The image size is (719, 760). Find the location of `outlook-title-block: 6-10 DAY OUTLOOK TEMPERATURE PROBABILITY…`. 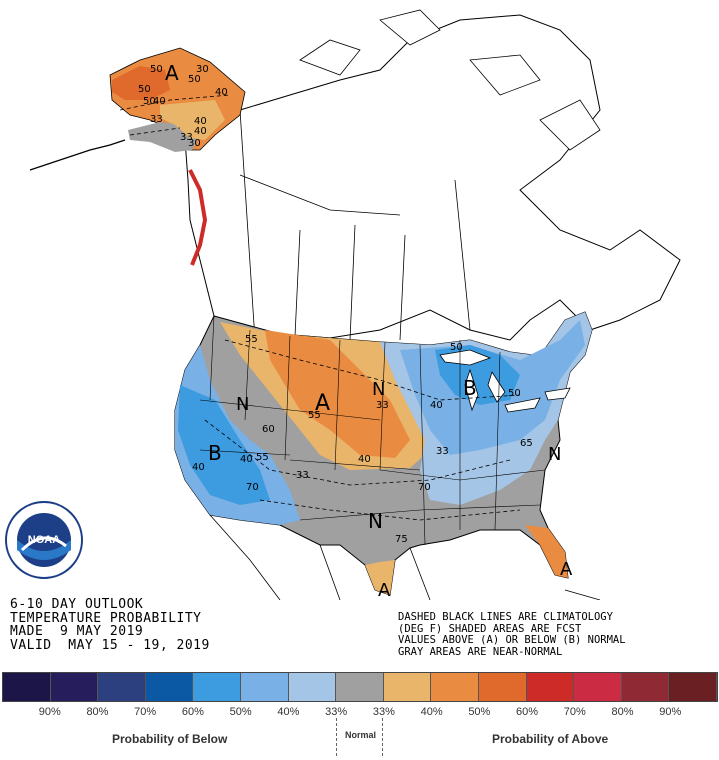

outlook-title-block: 6-10 DAY OUTLOOK TEMPERATURE PROBABILITY… is located at coordinates (110, 625).